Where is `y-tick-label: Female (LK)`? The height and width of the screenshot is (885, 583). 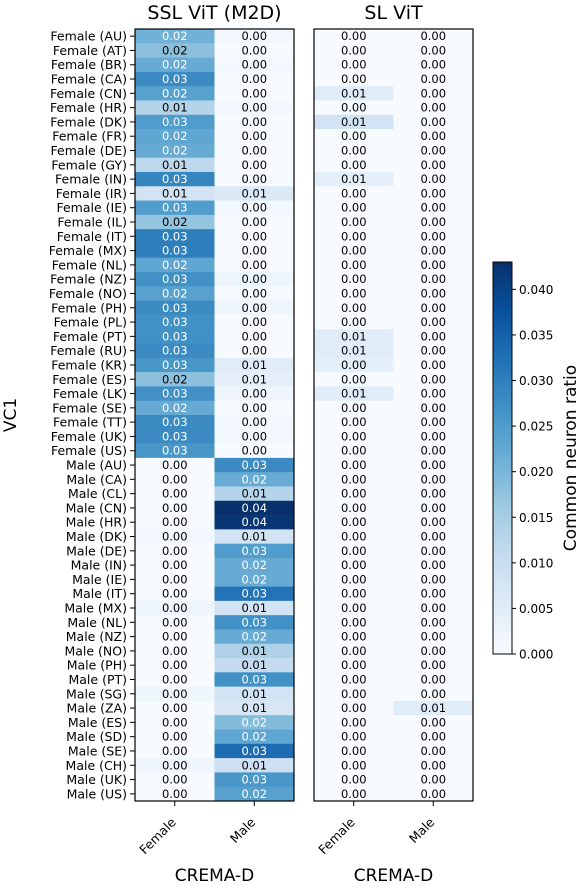
y-tick-label: Female (LK) is located at coordinates (90, 393).